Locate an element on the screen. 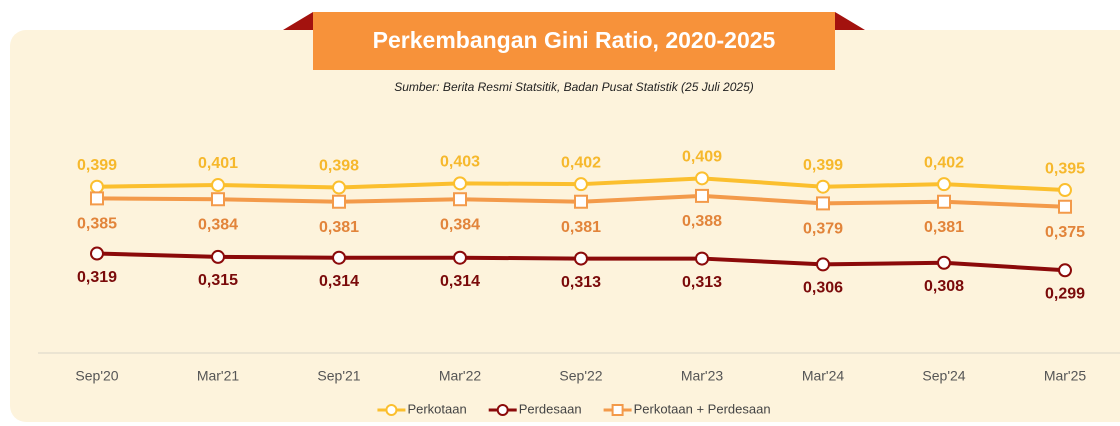  x-tick-label: Mar'21 is located at coordinates (218, 376).